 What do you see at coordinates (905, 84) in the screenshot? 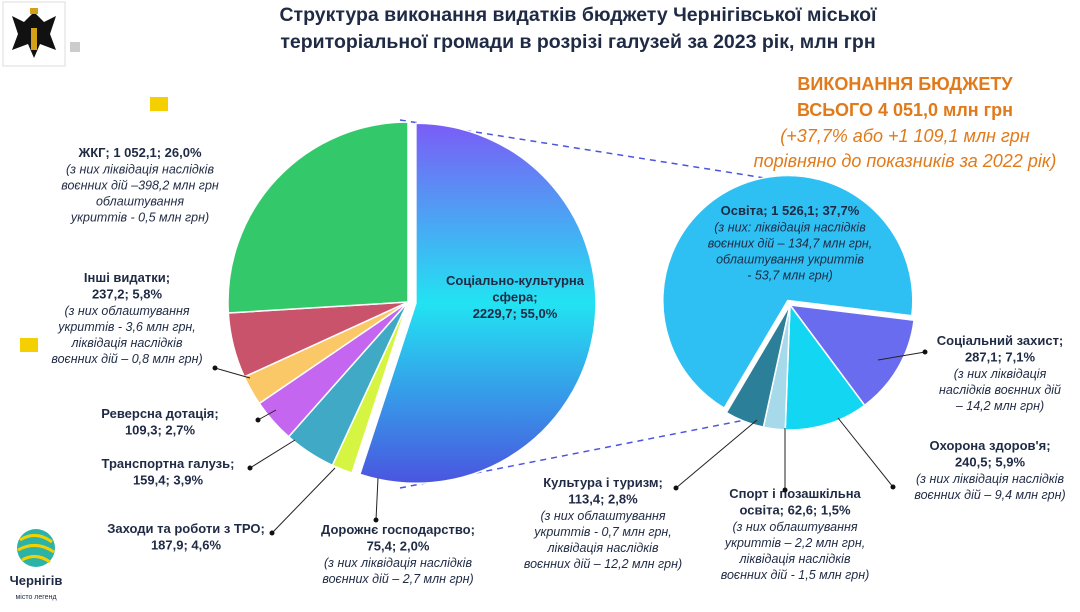
I see `summary: ВИКОНАННЯ БЮДЖЕТУ` at bounding box center [905, 84].